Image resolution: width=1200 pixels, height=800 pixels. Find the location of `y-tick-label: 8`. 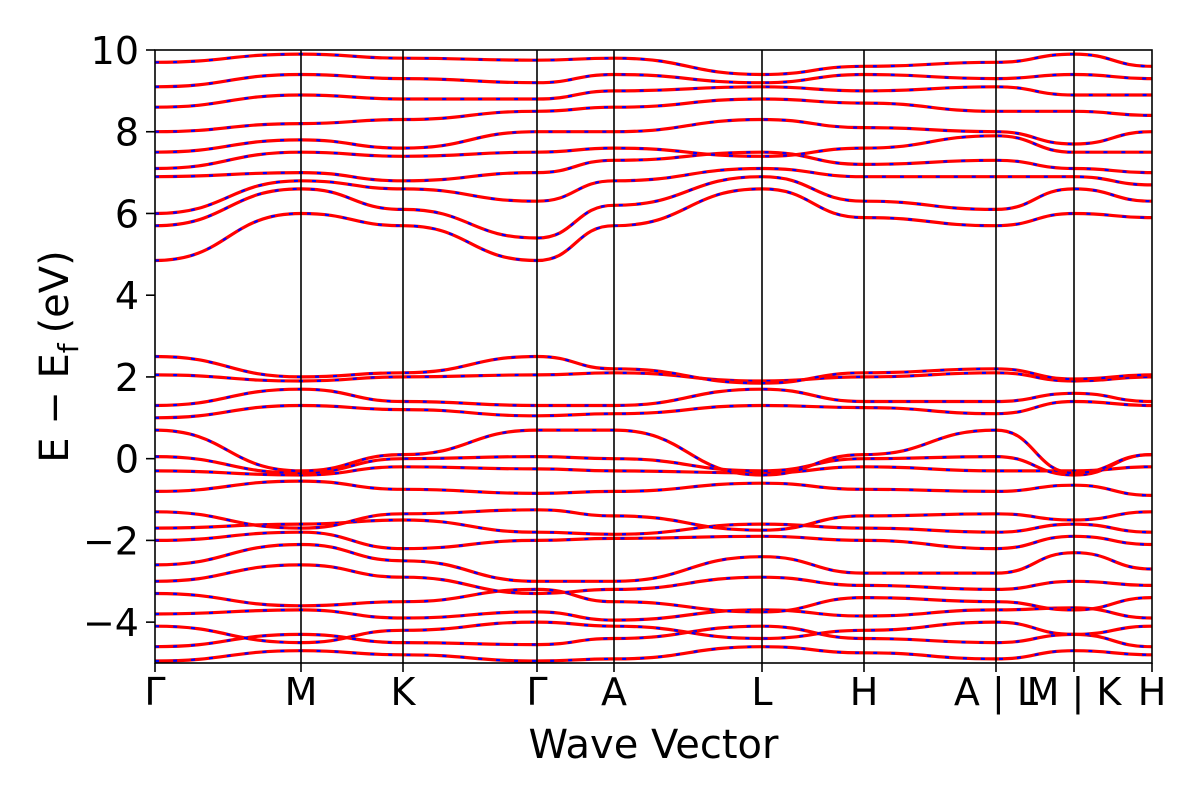

y-tick-label: 8 is located at coordinates (127, 133).